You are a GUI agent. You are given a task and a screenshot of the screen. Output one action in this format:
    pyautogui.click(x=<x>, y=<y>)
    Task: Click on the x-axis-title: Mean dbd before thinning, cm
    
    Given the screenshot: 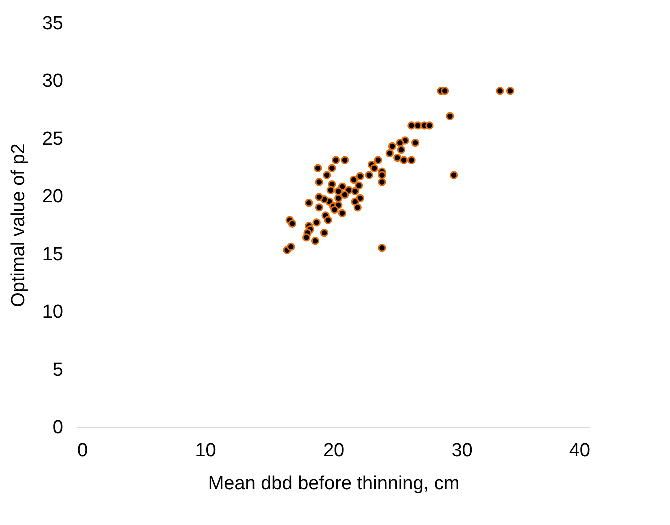 What is the action you would take?
    pyautogui.click(x=334, y=484)
    